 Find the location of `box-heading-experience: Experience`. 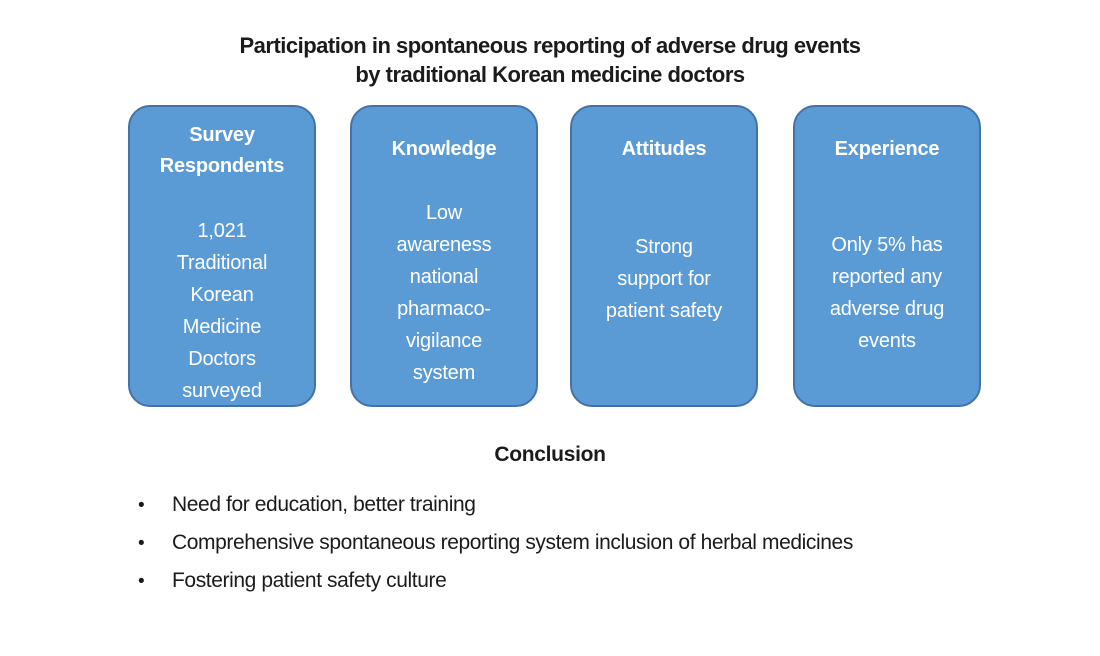

box-heading-experience: Experience is located at coordinates (887, 149).